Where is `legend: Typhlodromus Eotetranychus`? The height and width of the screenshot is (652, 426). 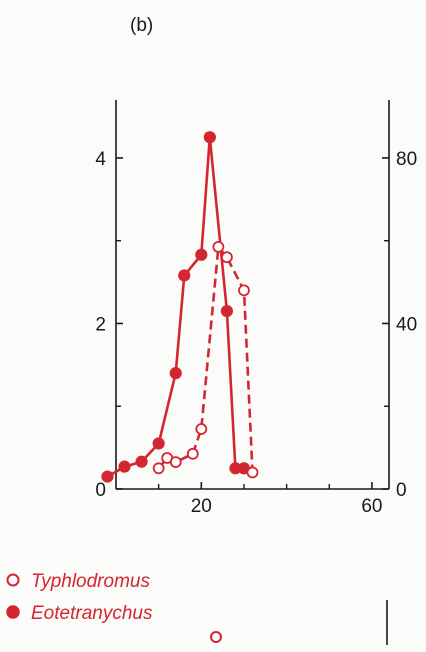 legend: Typhlodromus Eotetranychus is located at coordinates (79, 597).